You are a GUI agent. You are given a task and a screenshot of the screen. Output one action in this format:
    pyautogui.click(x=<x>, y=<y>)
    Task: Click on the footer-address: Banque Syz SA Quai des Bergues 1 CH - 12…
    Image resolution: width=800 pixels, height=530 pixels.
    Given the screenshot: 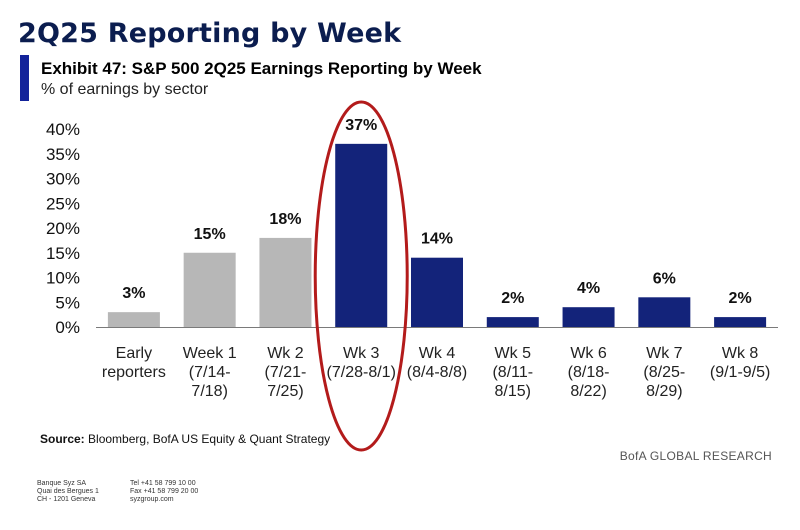 What is the action you would take?
    pyautogui.click(x=68, y=492)
    